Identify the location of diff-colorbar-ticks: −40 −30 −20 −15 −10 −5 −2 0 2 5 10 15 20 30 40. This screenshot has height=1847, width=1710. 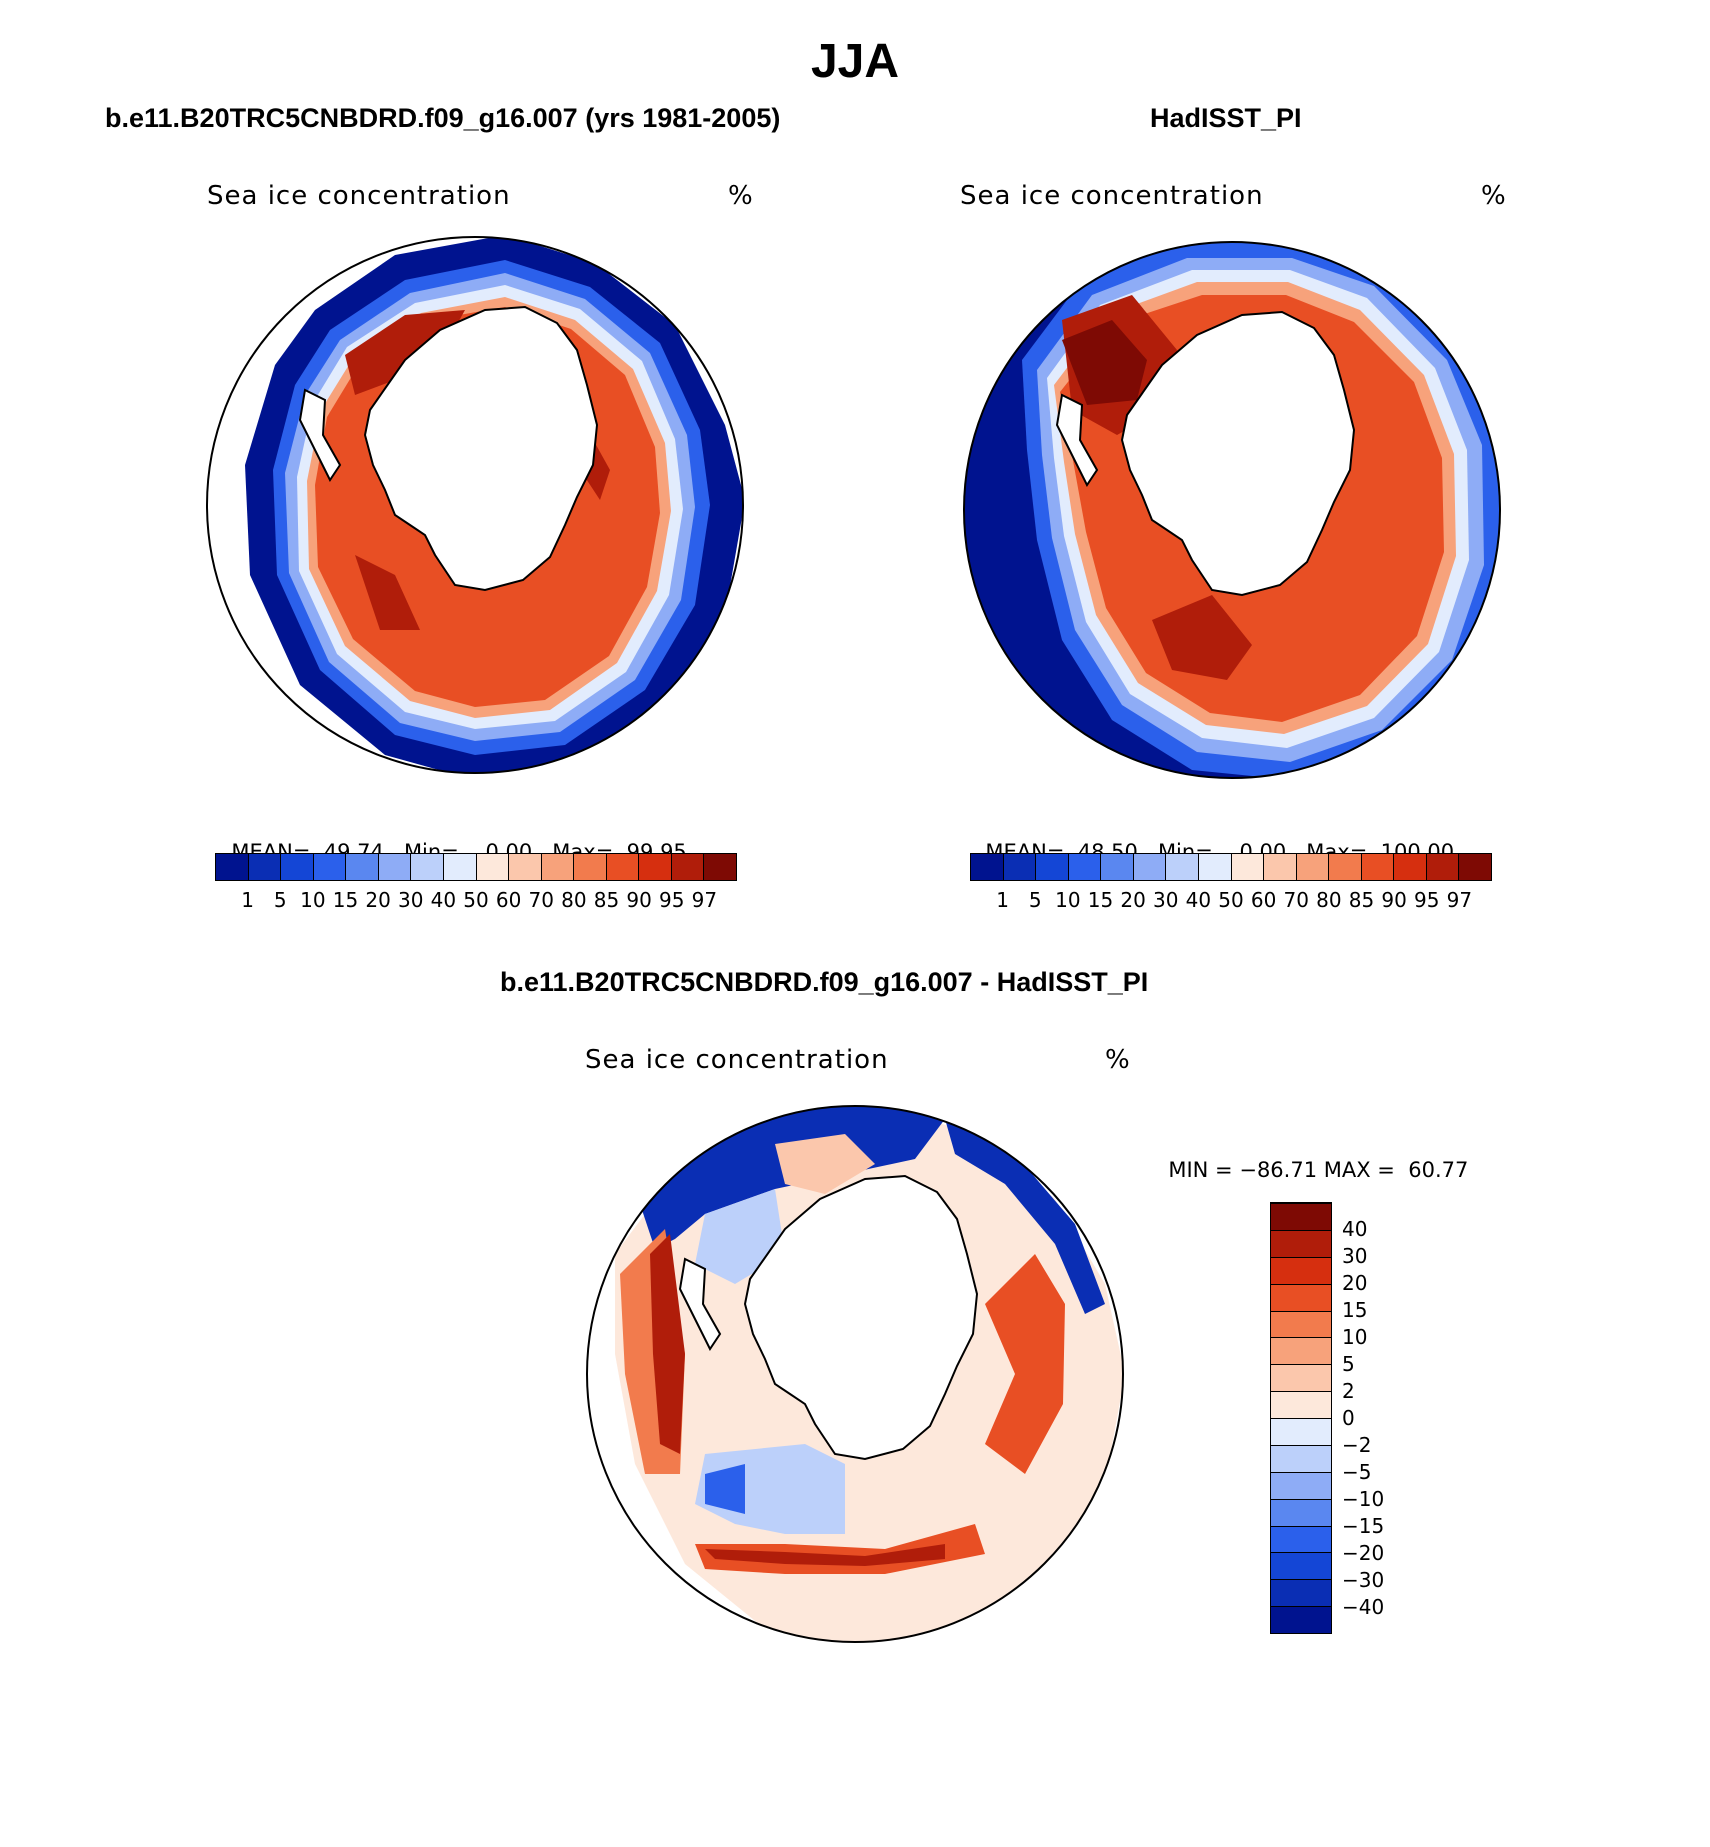
(1382, 1418).